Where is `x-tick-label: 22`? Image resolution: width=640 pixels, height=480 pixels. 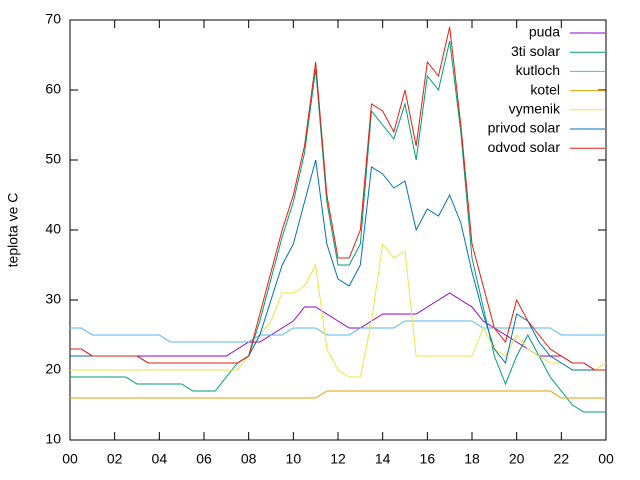 x-tick-label: 22 is located at coordinates (562, 459).